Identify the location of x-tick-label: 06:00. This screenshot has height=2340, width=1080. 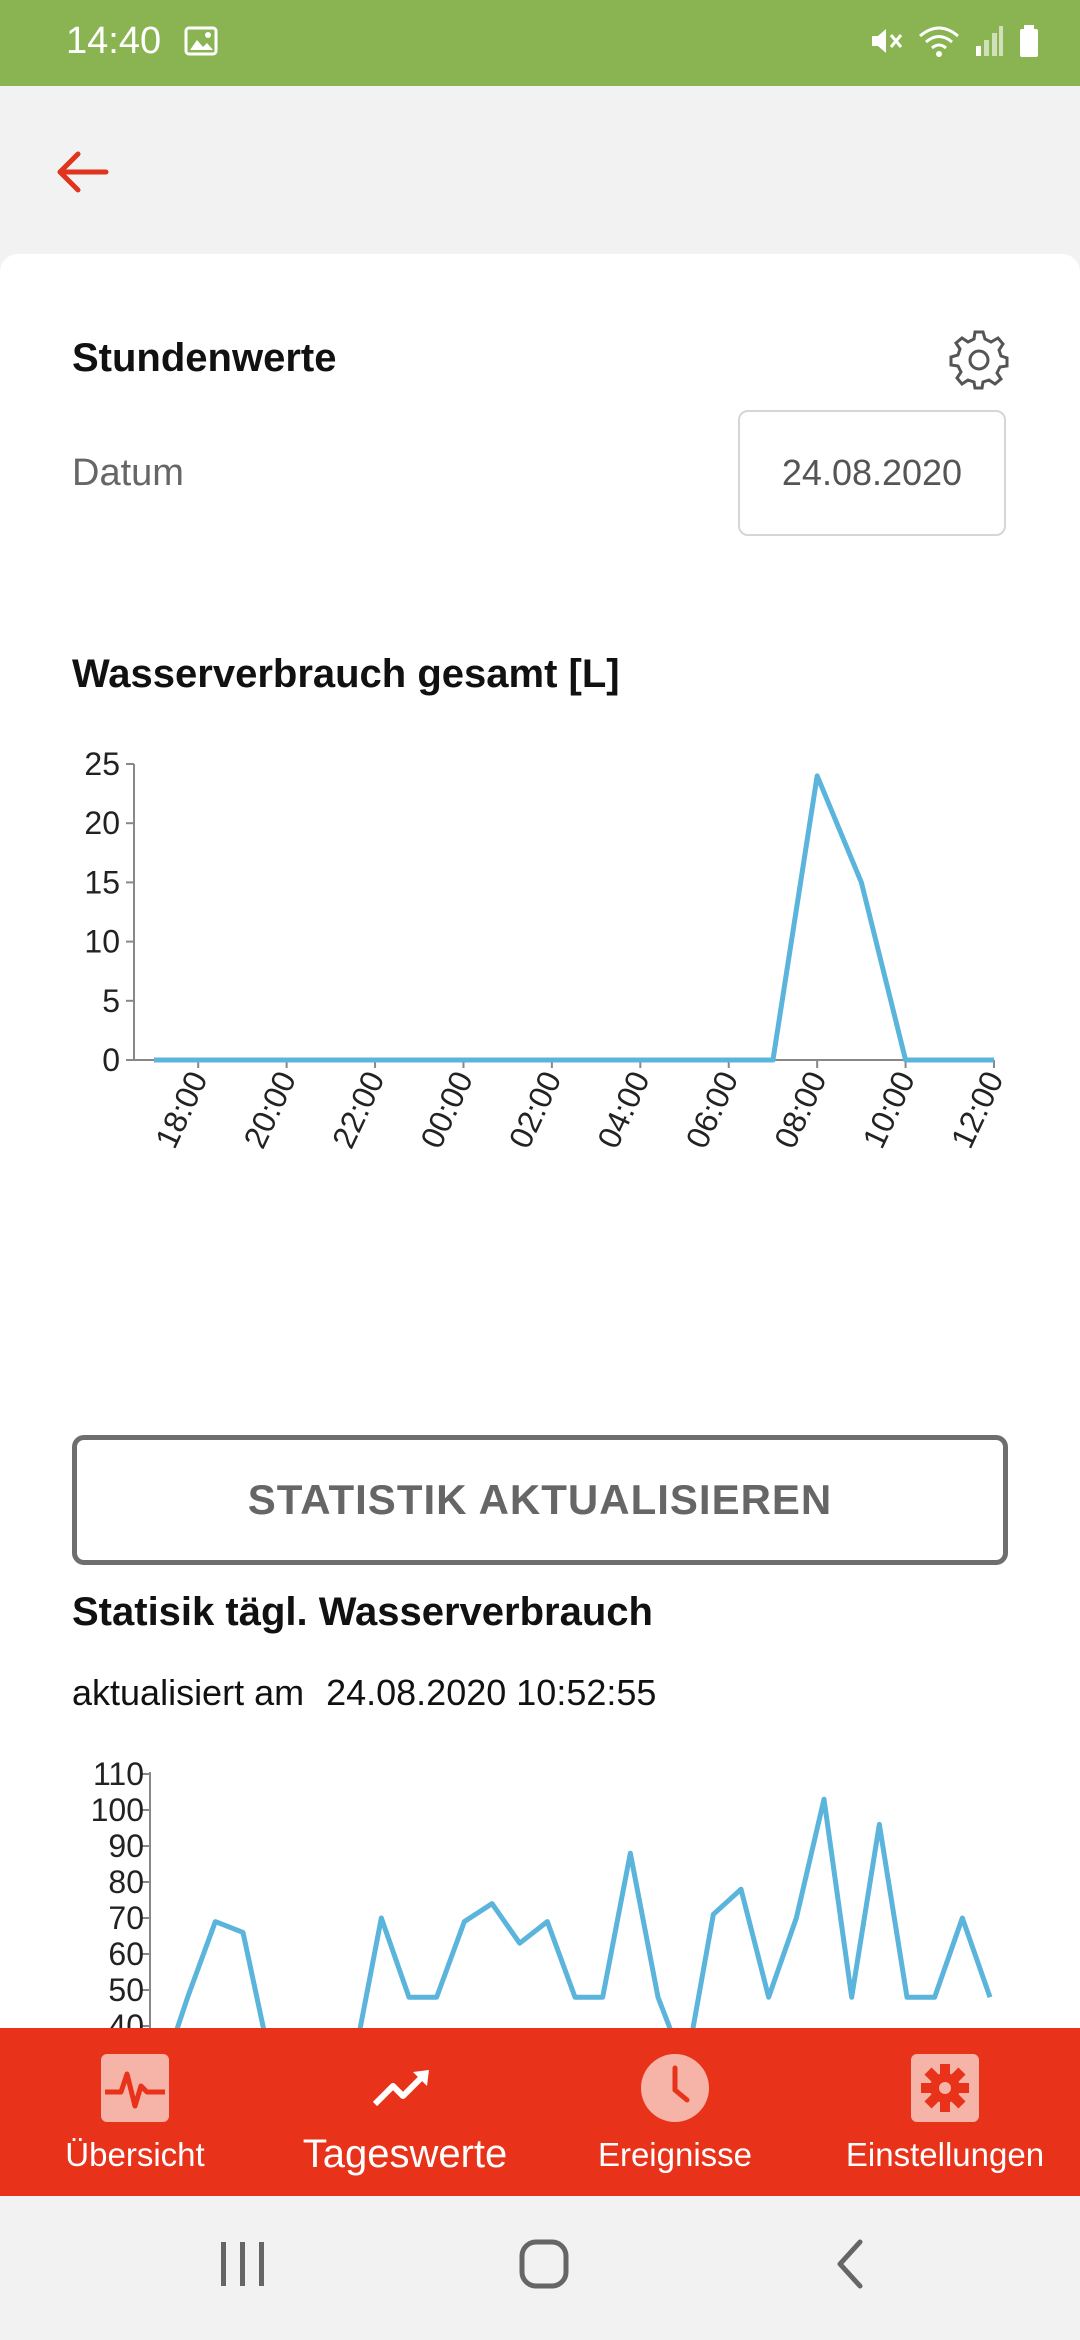
(712, 1110).